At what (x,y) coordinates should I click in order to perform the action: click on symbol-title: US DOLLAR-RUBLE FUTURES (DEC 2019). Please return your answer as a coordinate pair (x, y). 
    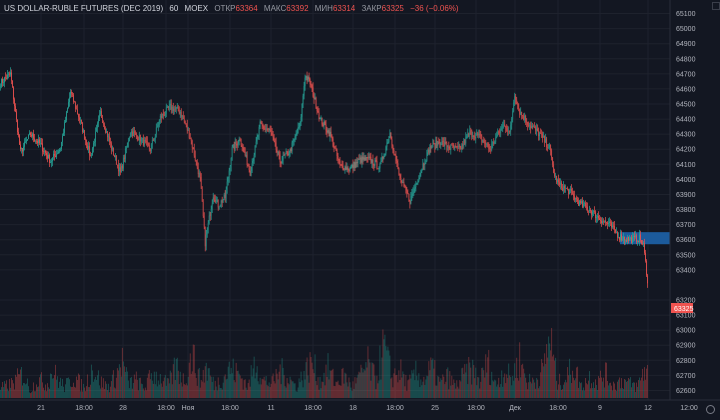
    Looking at the image, I should click on (84, 8).